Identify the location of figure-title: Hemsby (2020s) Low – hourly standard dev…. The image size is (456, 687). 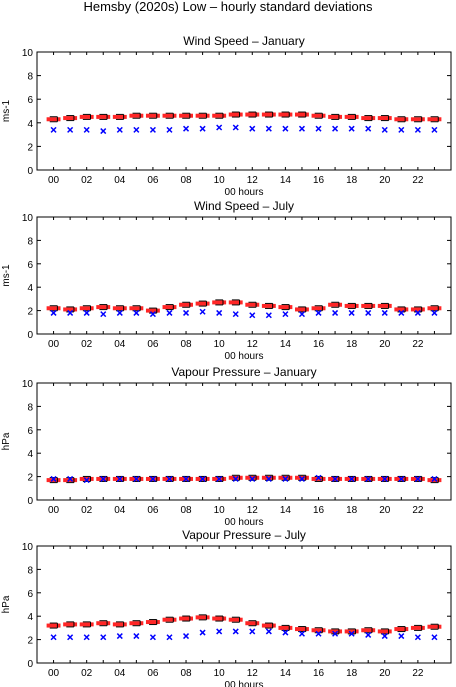
(228, 7).